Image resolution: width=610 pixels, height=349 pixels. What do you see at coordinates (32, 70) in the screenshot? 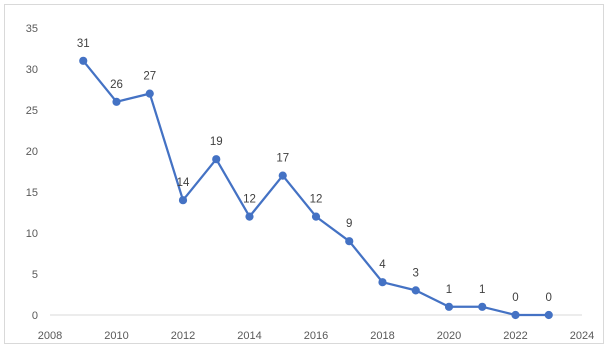
I see `y-tick-label: 30` at bounding box center [32, 70].